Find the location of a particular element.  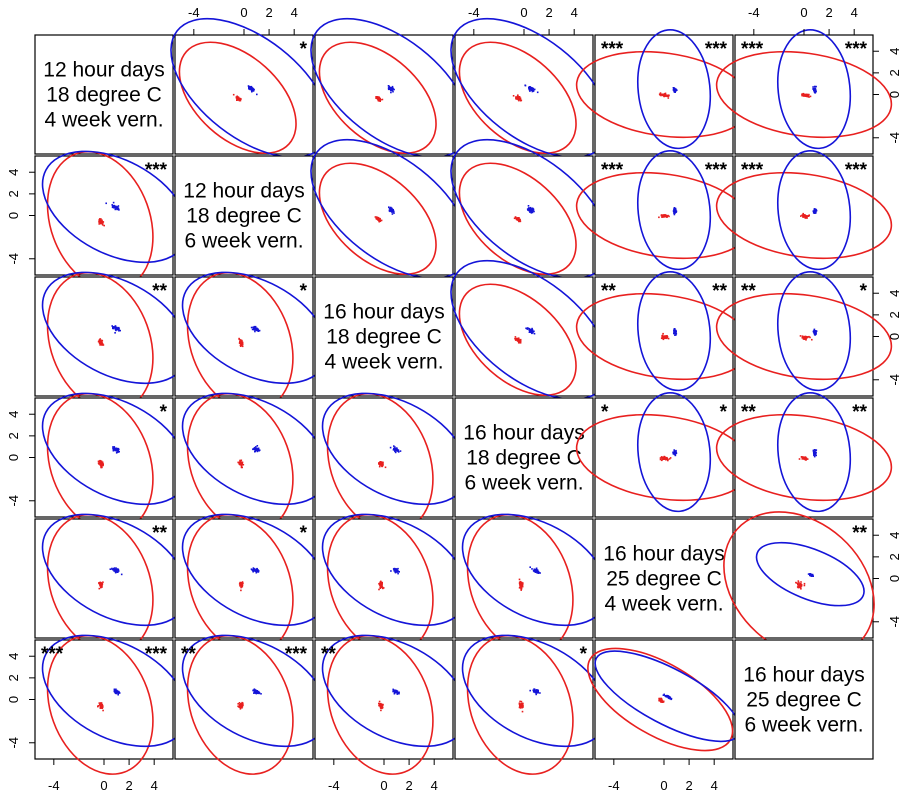

red-points is located at coordinates (806, 95).